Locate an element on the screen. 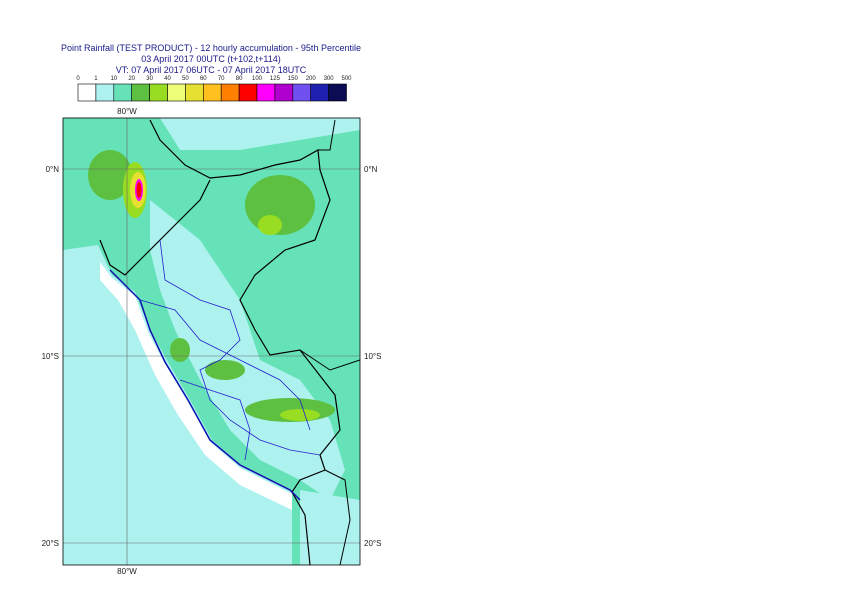 The width and height of the screenshot is (842, 601). legend-label: 10 is located at coordinates (113, 79).